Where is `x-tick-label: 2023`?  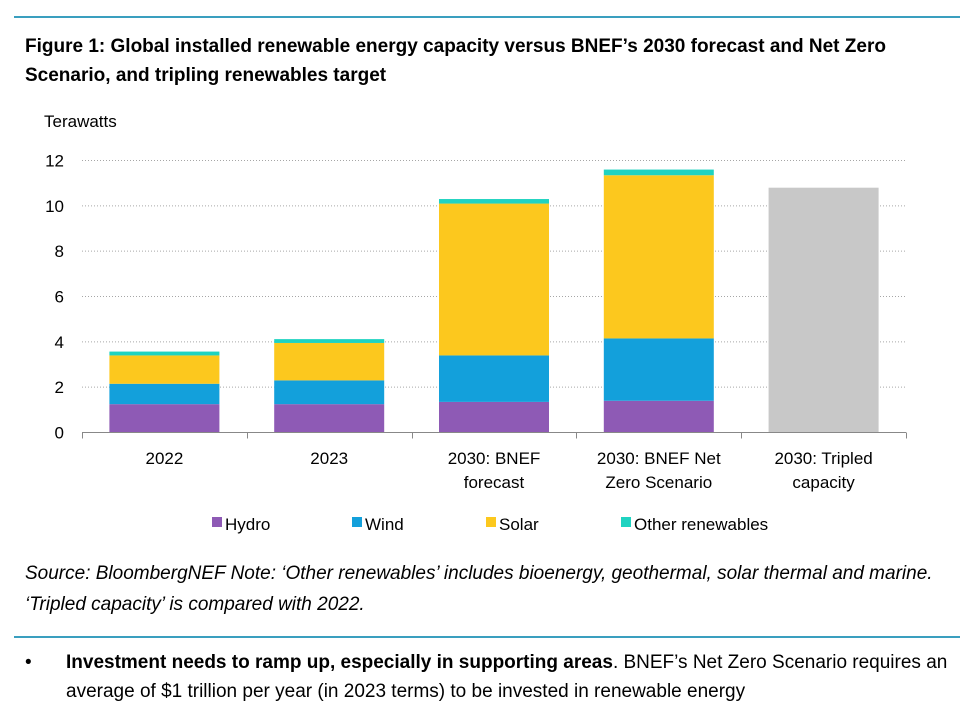
x-tick-label: 2023 is located at coordinates (329, 458).